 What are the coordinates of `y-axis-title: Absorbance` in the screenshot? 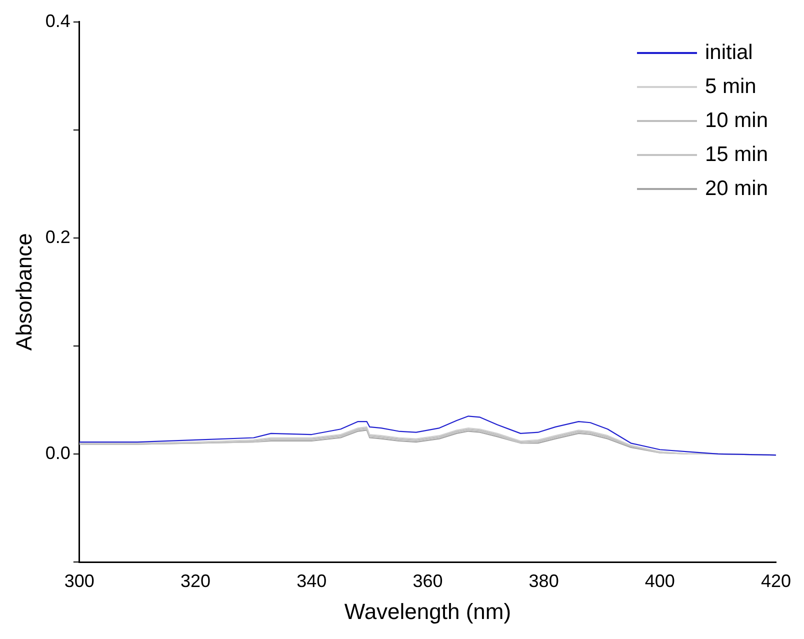 It's located at (23, 292).